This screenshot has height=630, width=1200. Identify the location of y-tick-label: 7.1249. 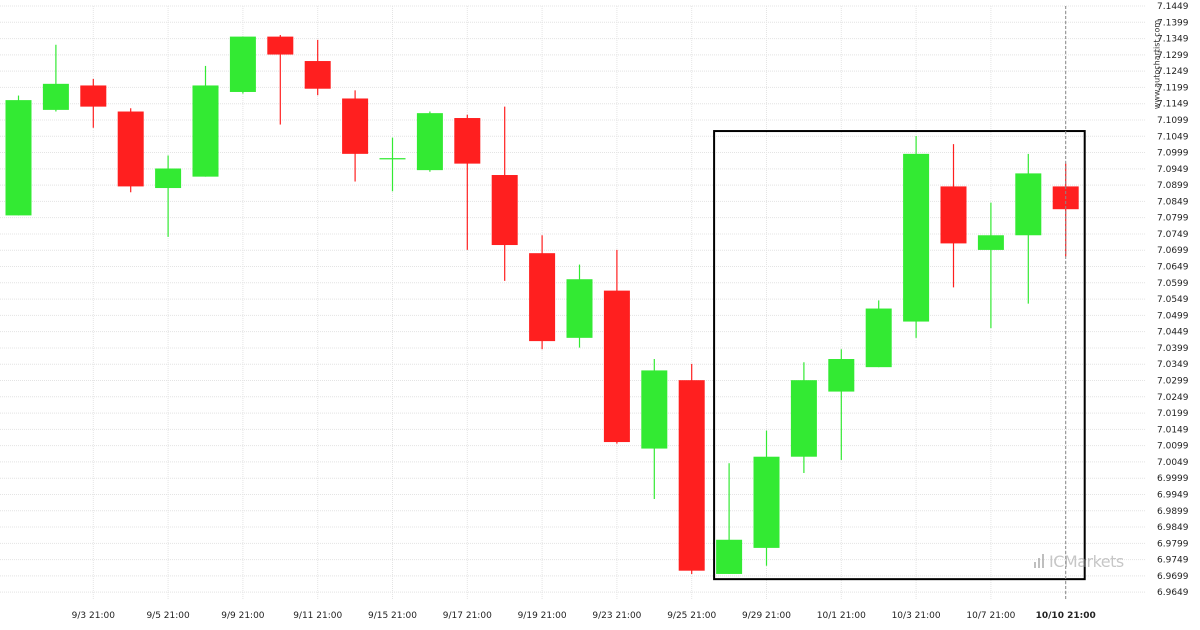
(1173, 72).